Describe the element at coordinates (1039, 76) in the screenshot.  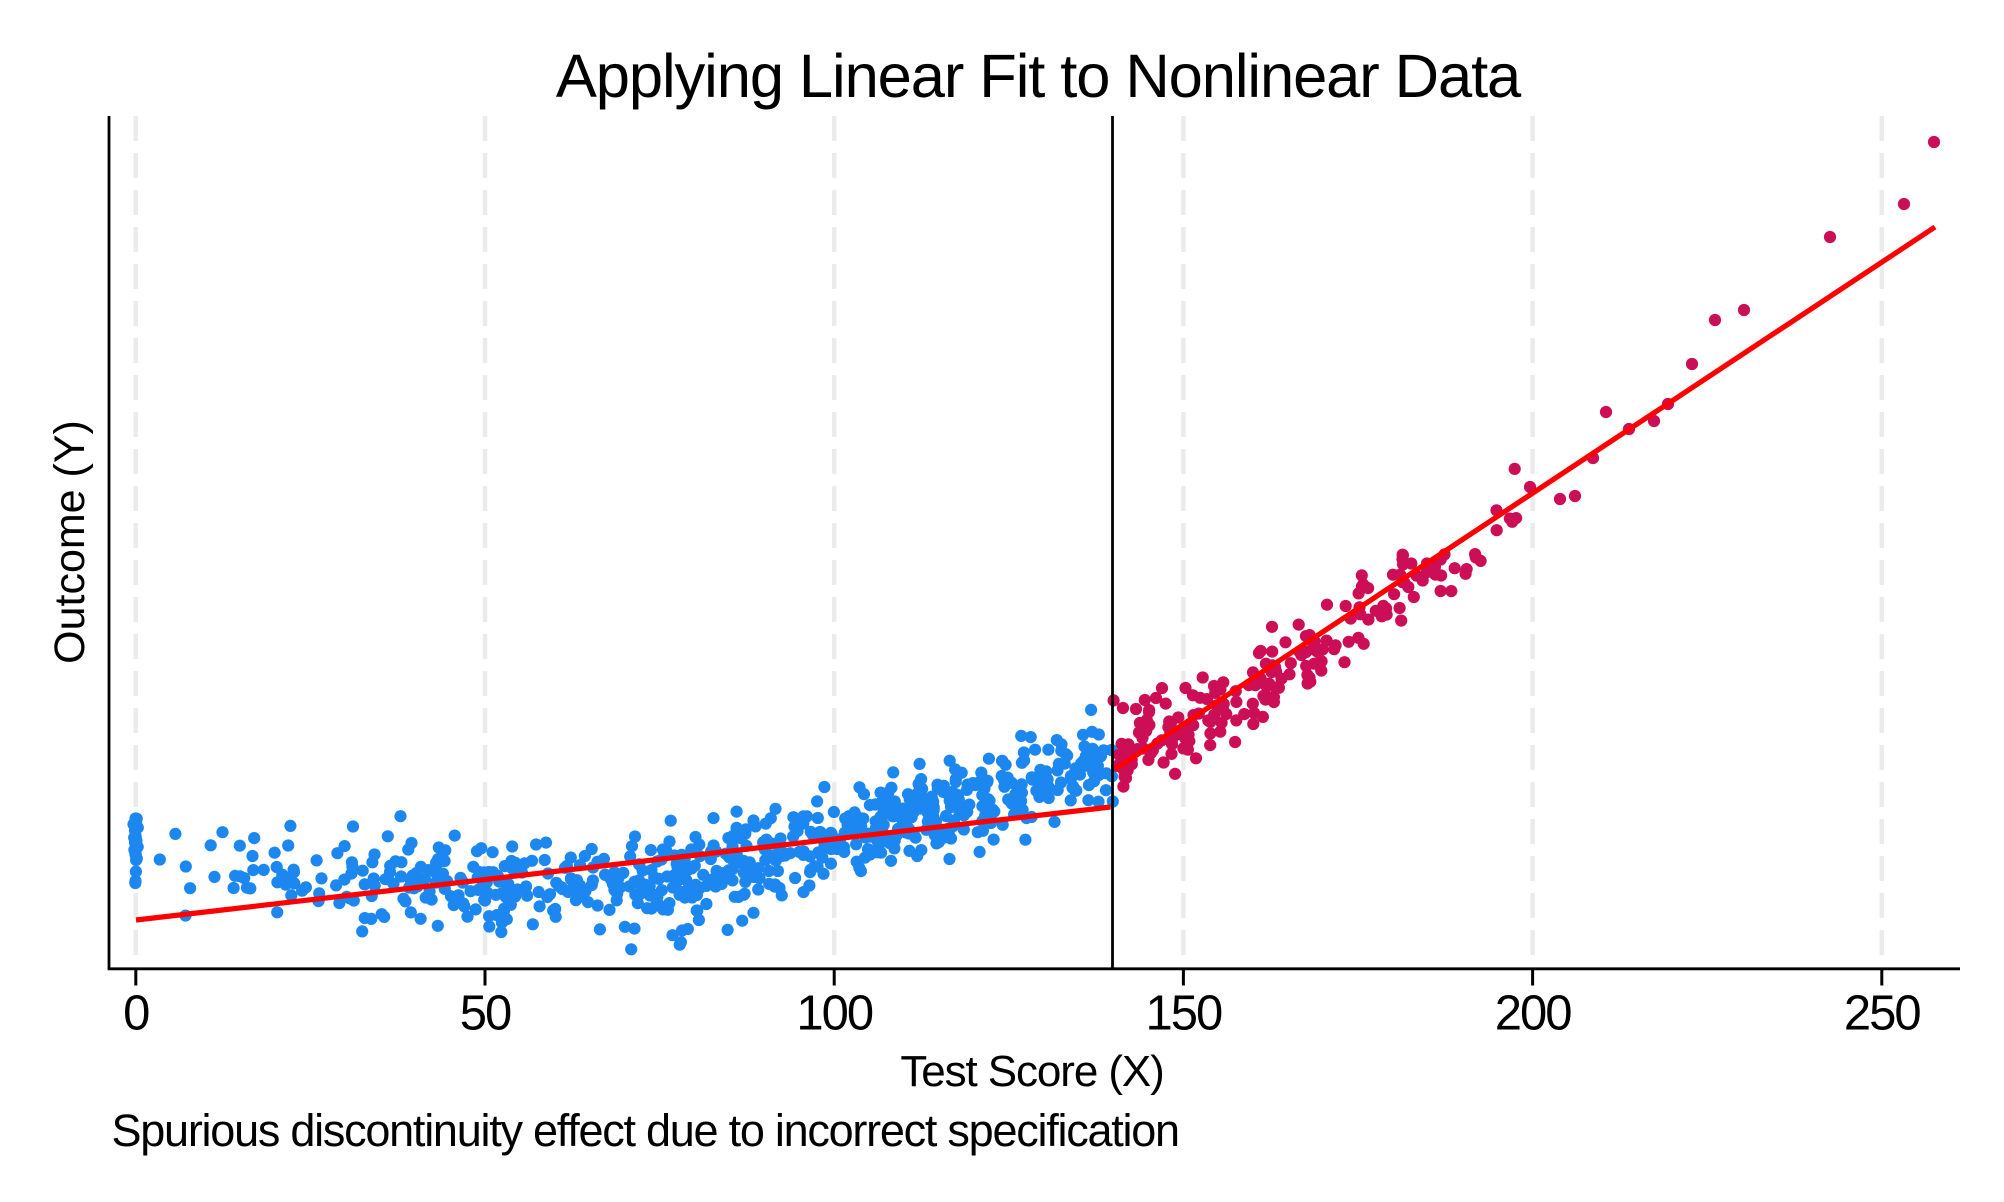
I see `svg-text:Applying Linear Fit to Nonline: Applying Linear Fit to Nonlinear Data` at that location.